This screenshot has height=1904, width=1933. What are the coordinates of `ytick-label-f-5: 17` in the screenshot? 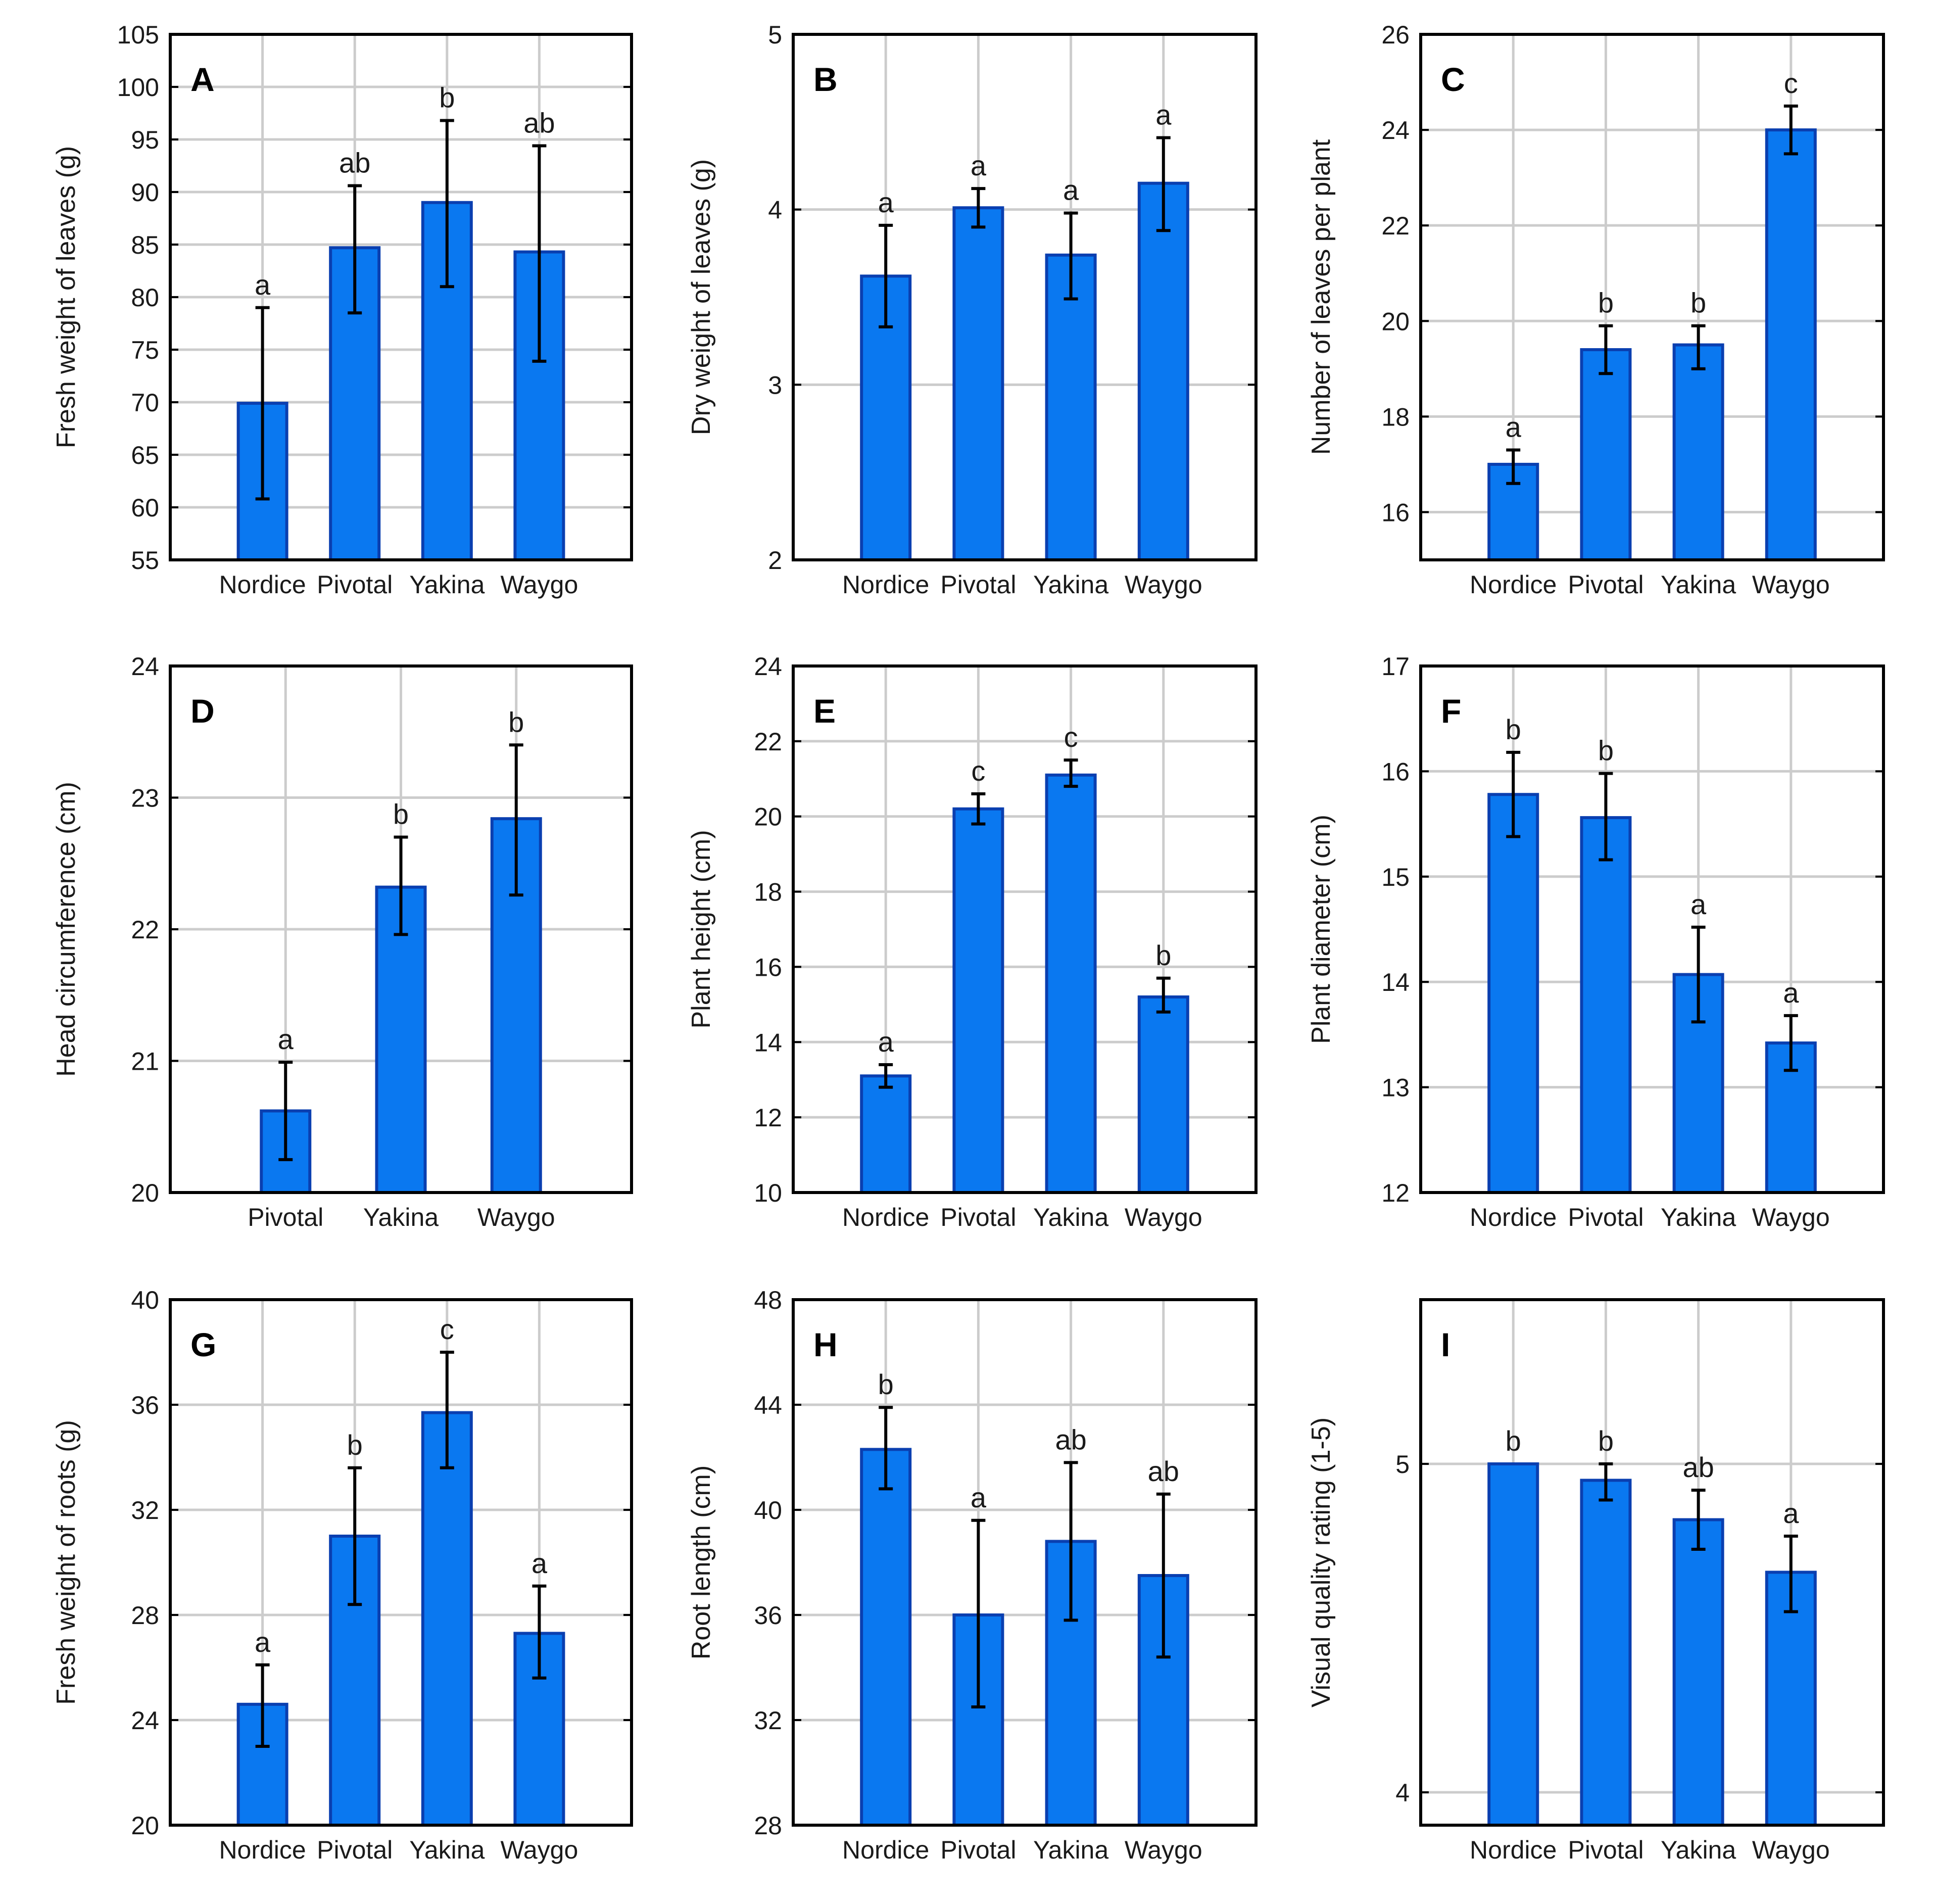 It's located at (1396, 666).